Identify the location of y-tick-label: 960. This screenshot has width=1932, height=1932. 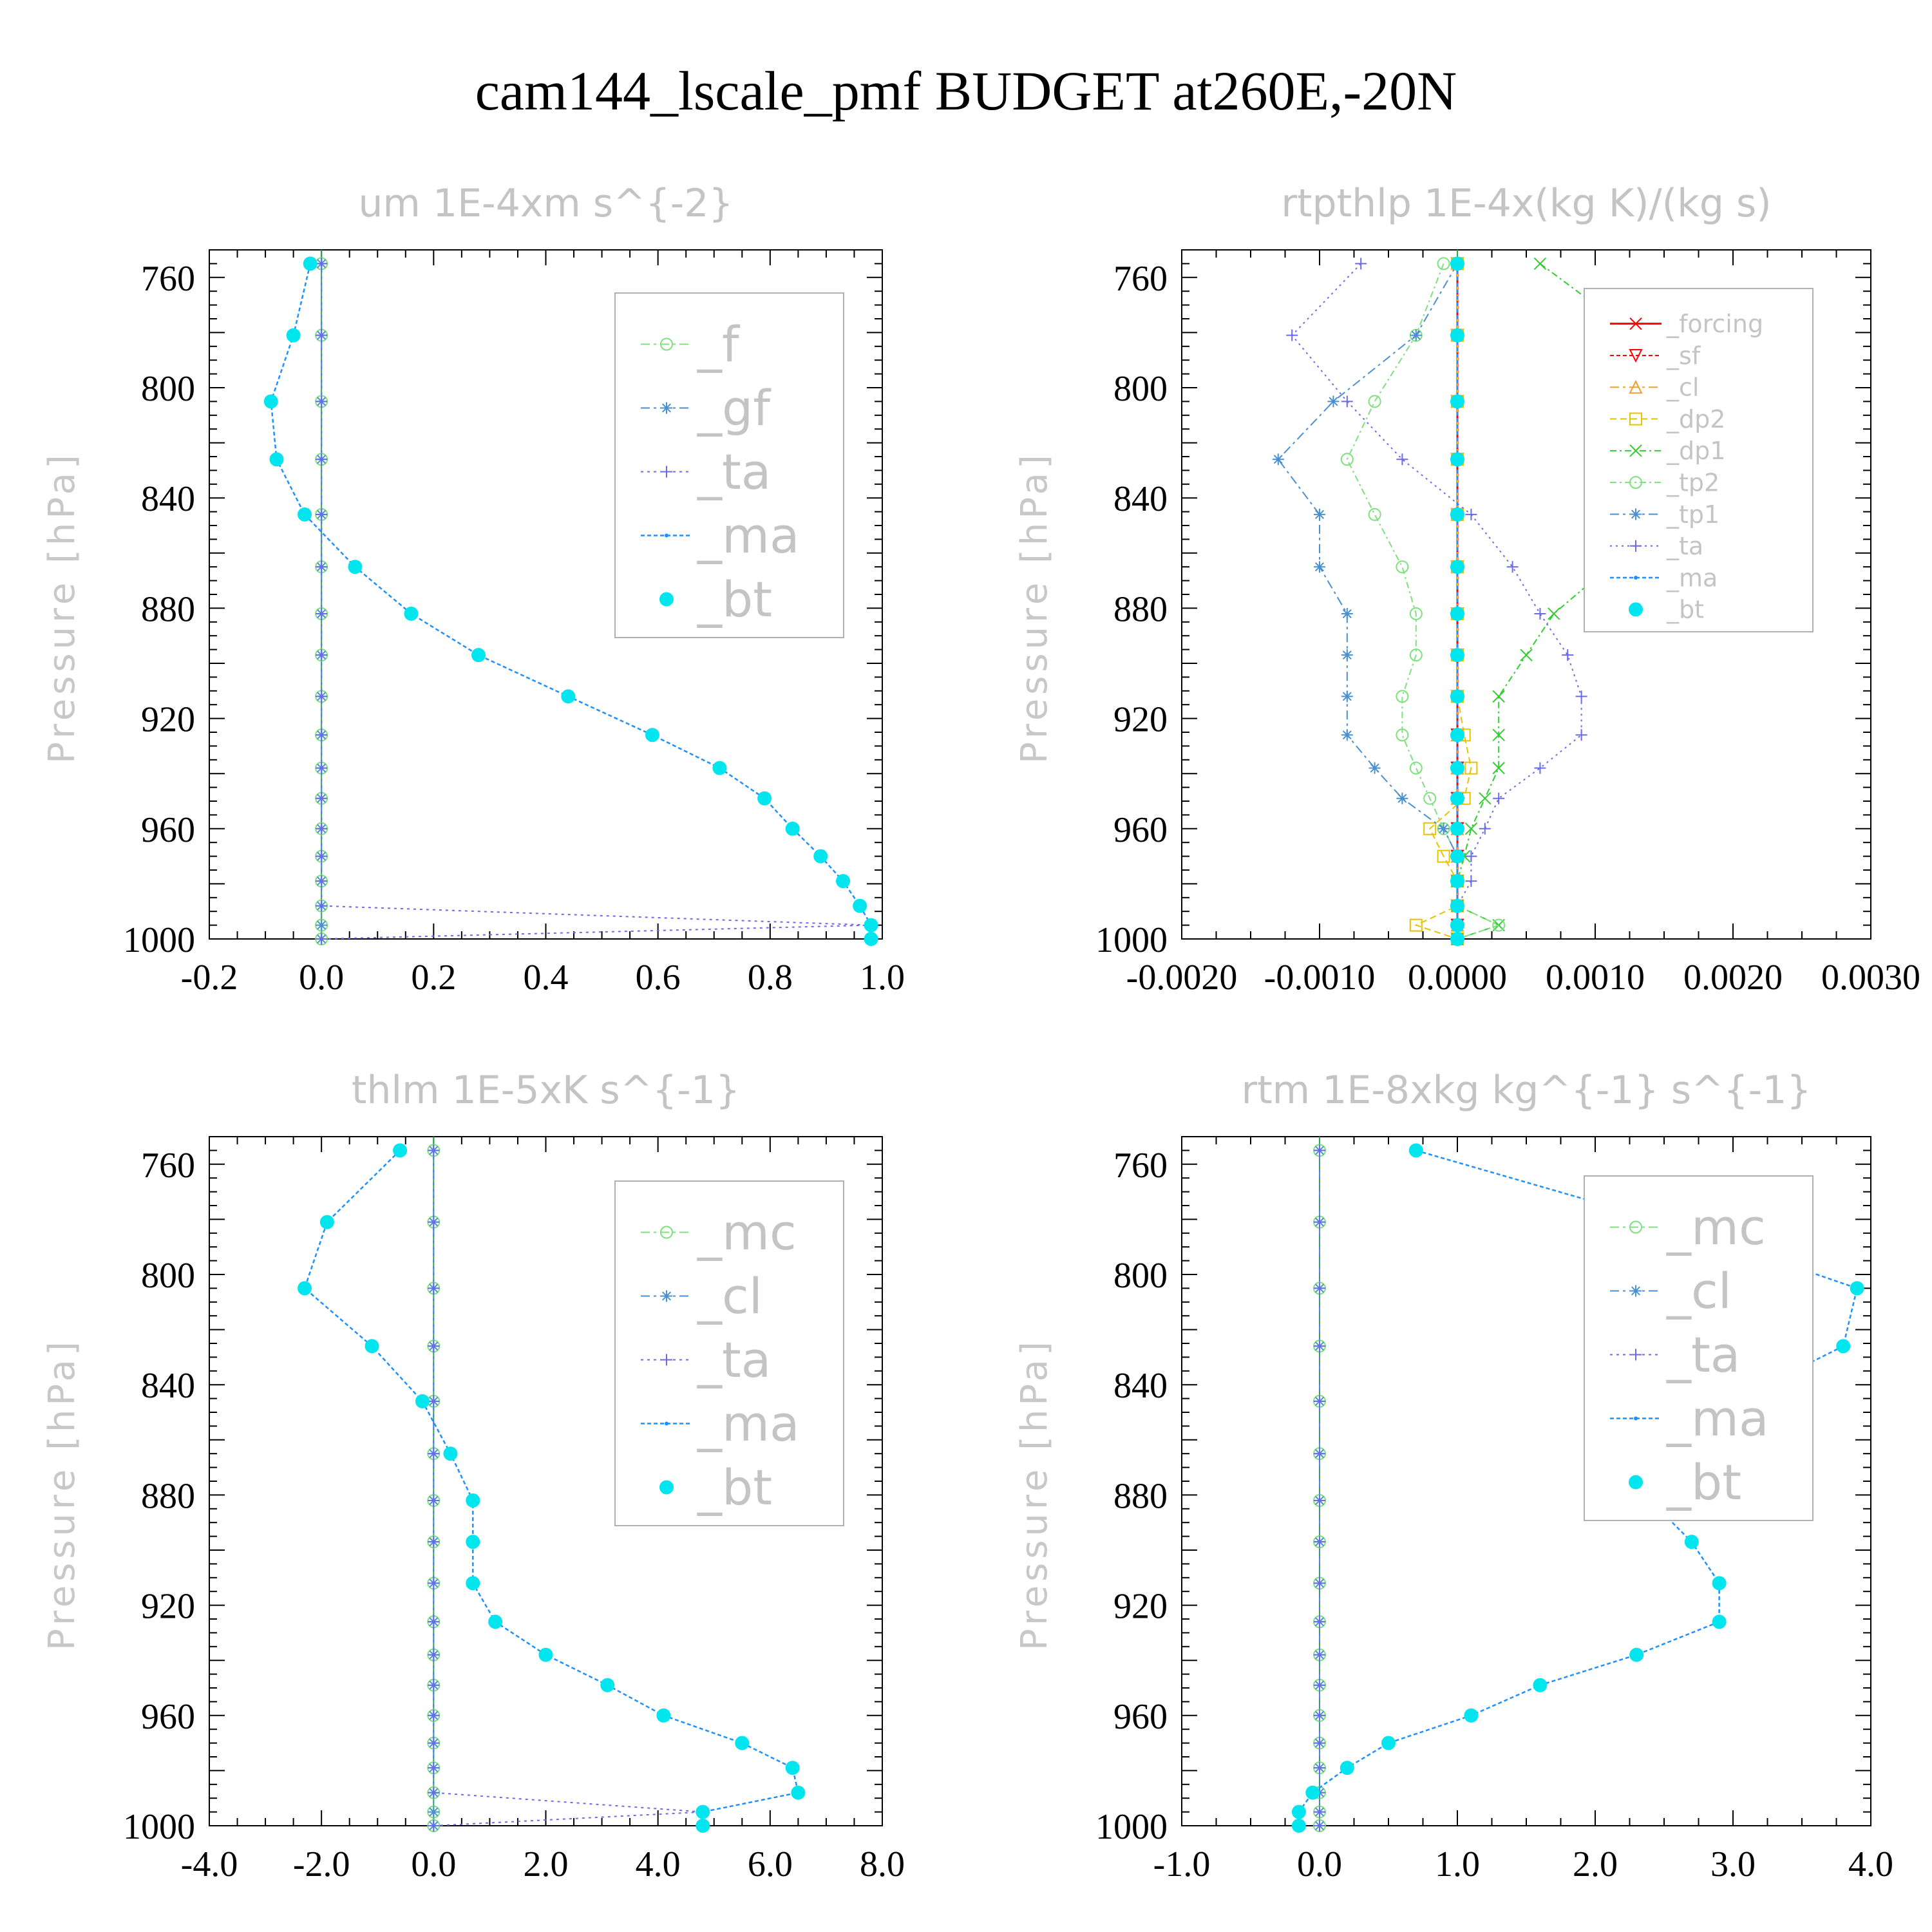
(168, 830).